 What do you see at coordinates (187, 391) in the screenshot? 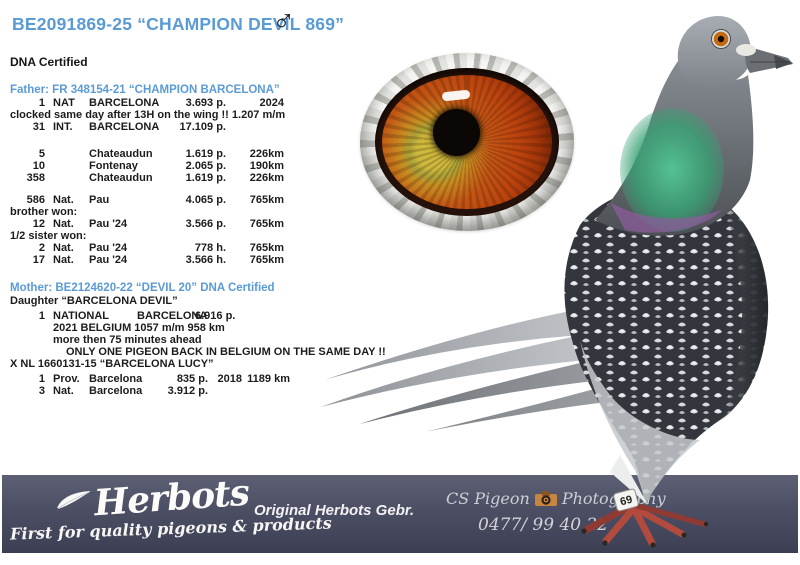
I see `pedigree-cell: 3.912 p.` at bounding box center [187, 391].